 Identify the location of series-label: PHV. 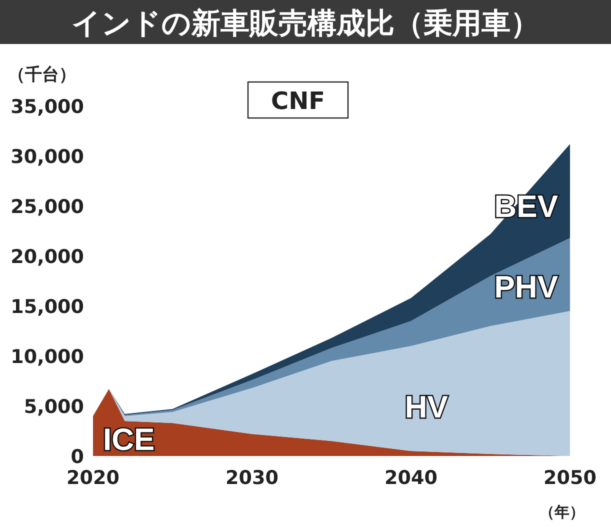
(526, 286).